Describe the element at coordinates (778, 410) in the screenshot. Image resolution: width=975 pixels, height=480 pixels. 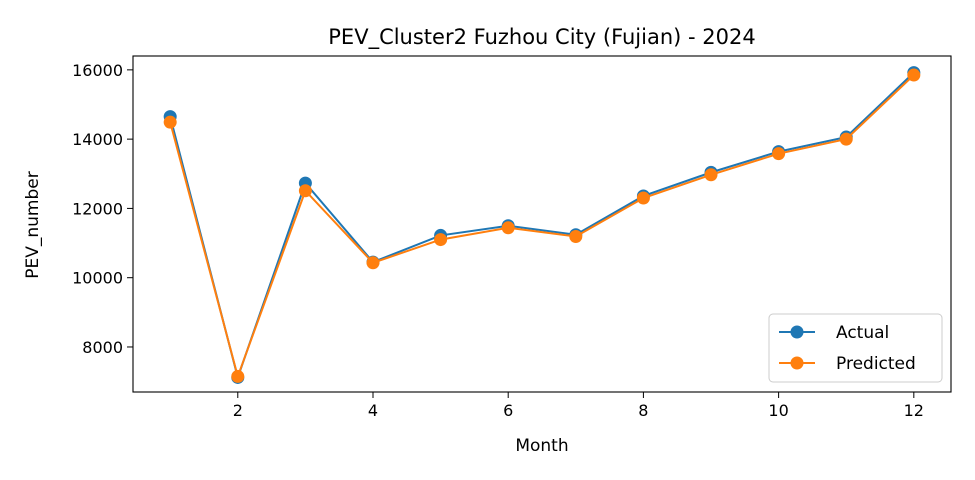
I see `x-tick-label: 10` at that location.